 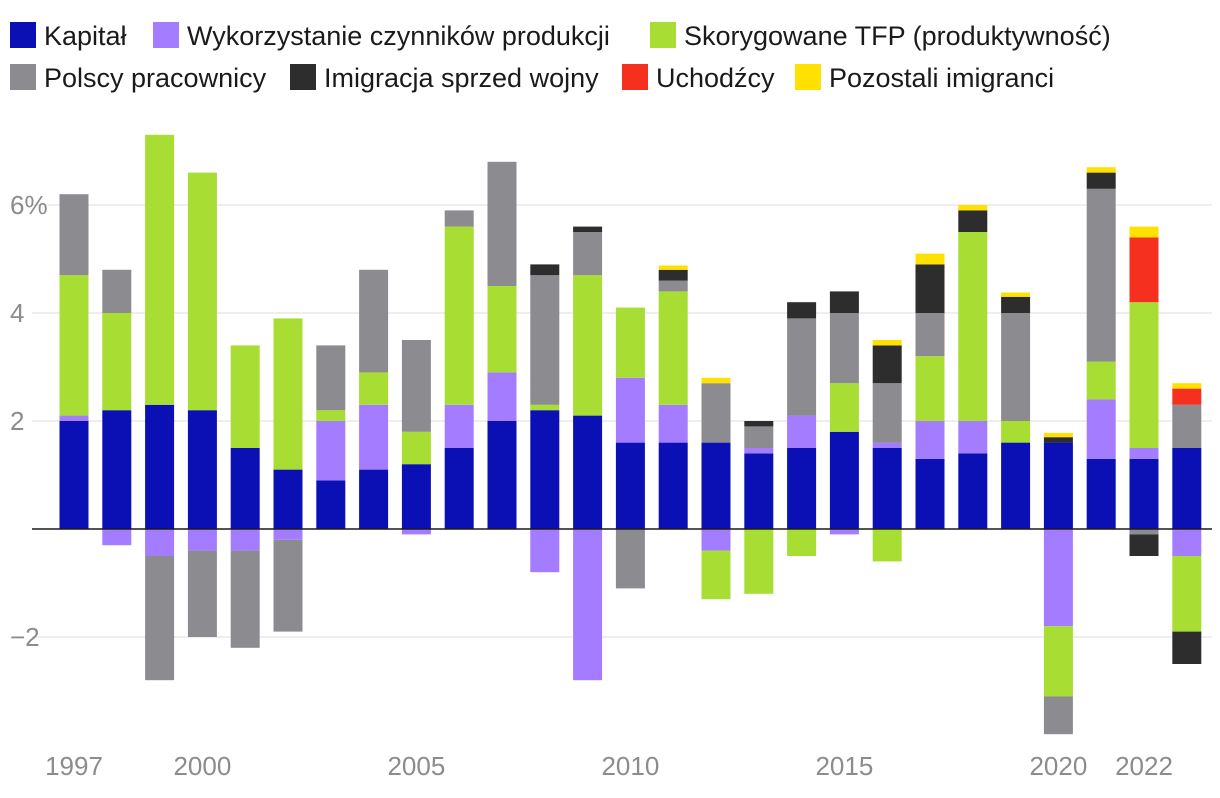 I want to click on bar-segment-wykorzystanie-czynnikow-produkcji-2001, so click(x=245, y=540).